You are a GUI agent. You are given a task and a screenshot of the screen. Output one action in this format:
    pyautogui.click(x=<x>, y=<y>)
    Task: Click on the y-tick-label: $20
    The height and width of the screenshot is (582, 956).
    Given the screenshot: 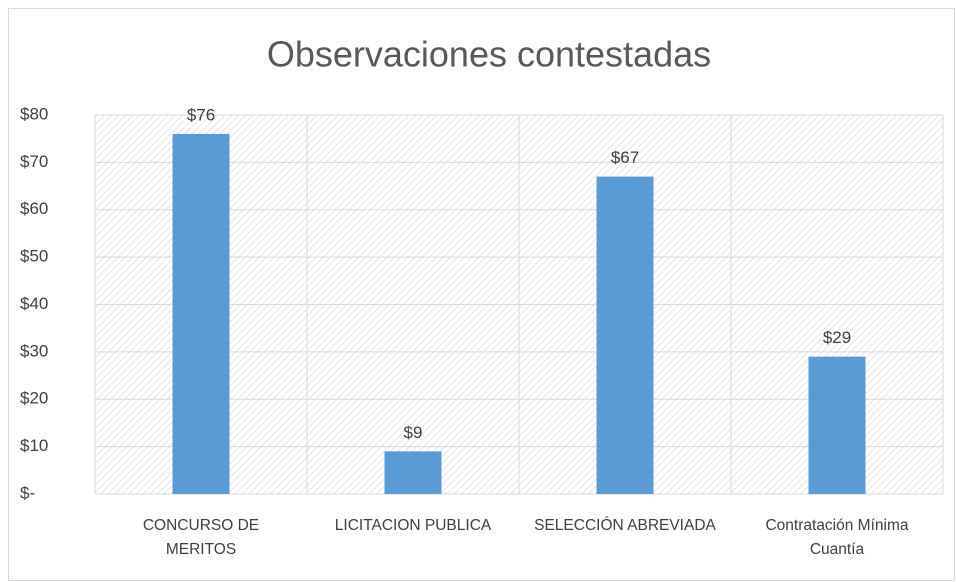 What is the action you would take?
    pyautogui.click(x=34, y=398)
    